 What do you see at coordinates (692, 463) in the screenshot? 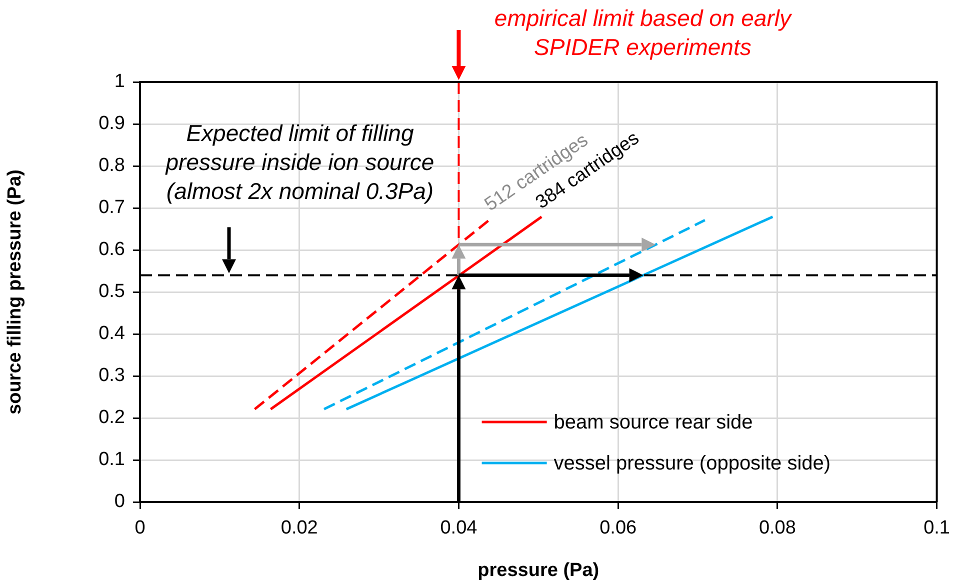
I see `legend-label: vessel pressure (opposite side)` at bounding box center [692, 463].